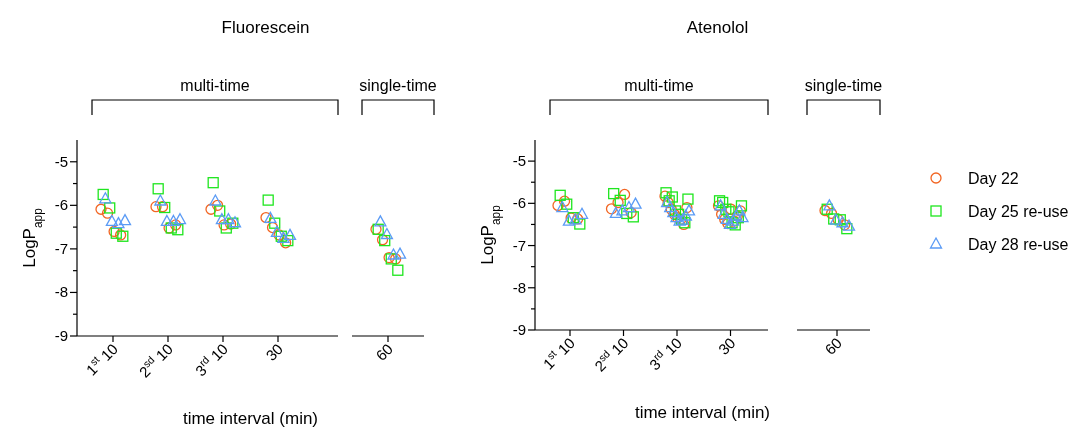  What do you see at coordinates (717, 27) in the screenshot?
I see `chart-title: Atenolol` at bounding box center [717, 27].